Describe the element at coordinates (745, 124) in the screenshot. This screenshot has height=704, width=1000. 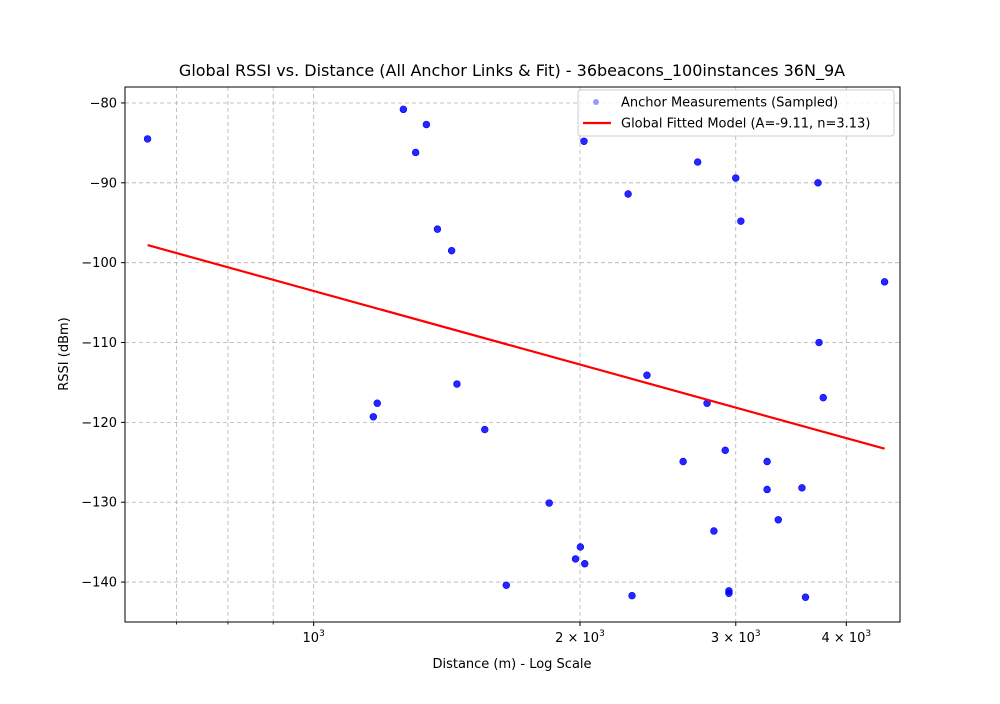
I see `legend-label: Global Fitted Model (A=-9.11, n=3.13)` at that location.